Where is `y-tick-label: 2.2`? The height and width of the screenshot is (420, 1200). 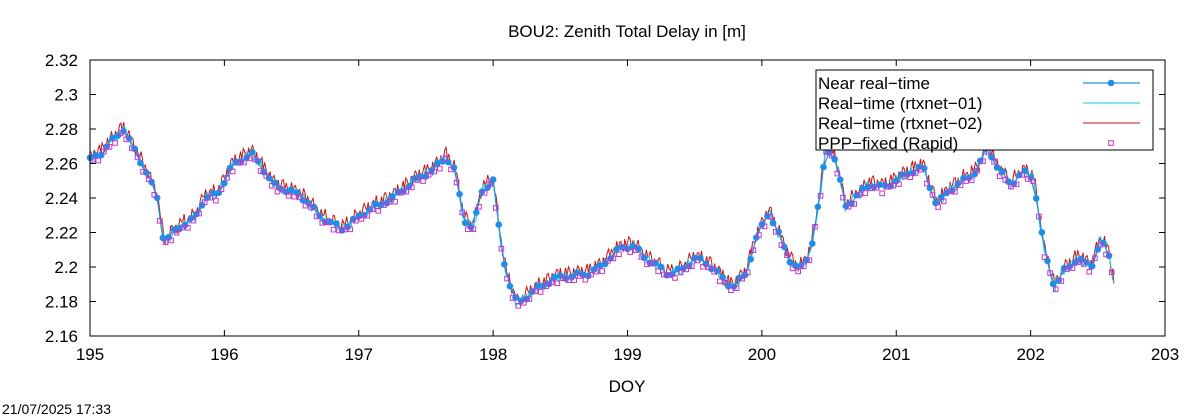
y-tick-label: 2.2 is located at coordinates (66, 267).